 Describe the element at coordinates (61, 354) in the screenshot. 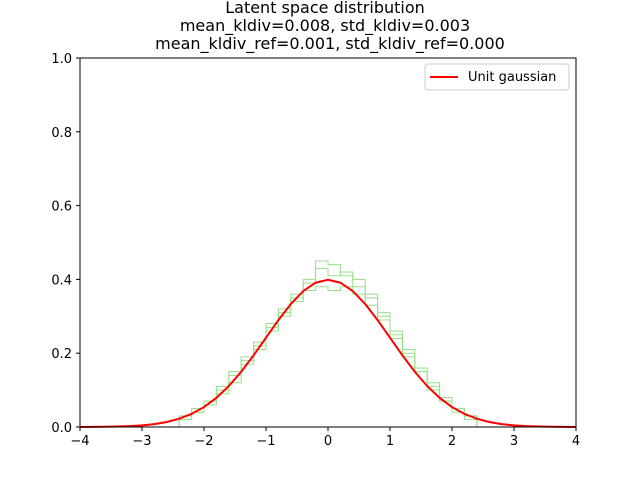

I see `y-tick-label: 0.2` at that location.